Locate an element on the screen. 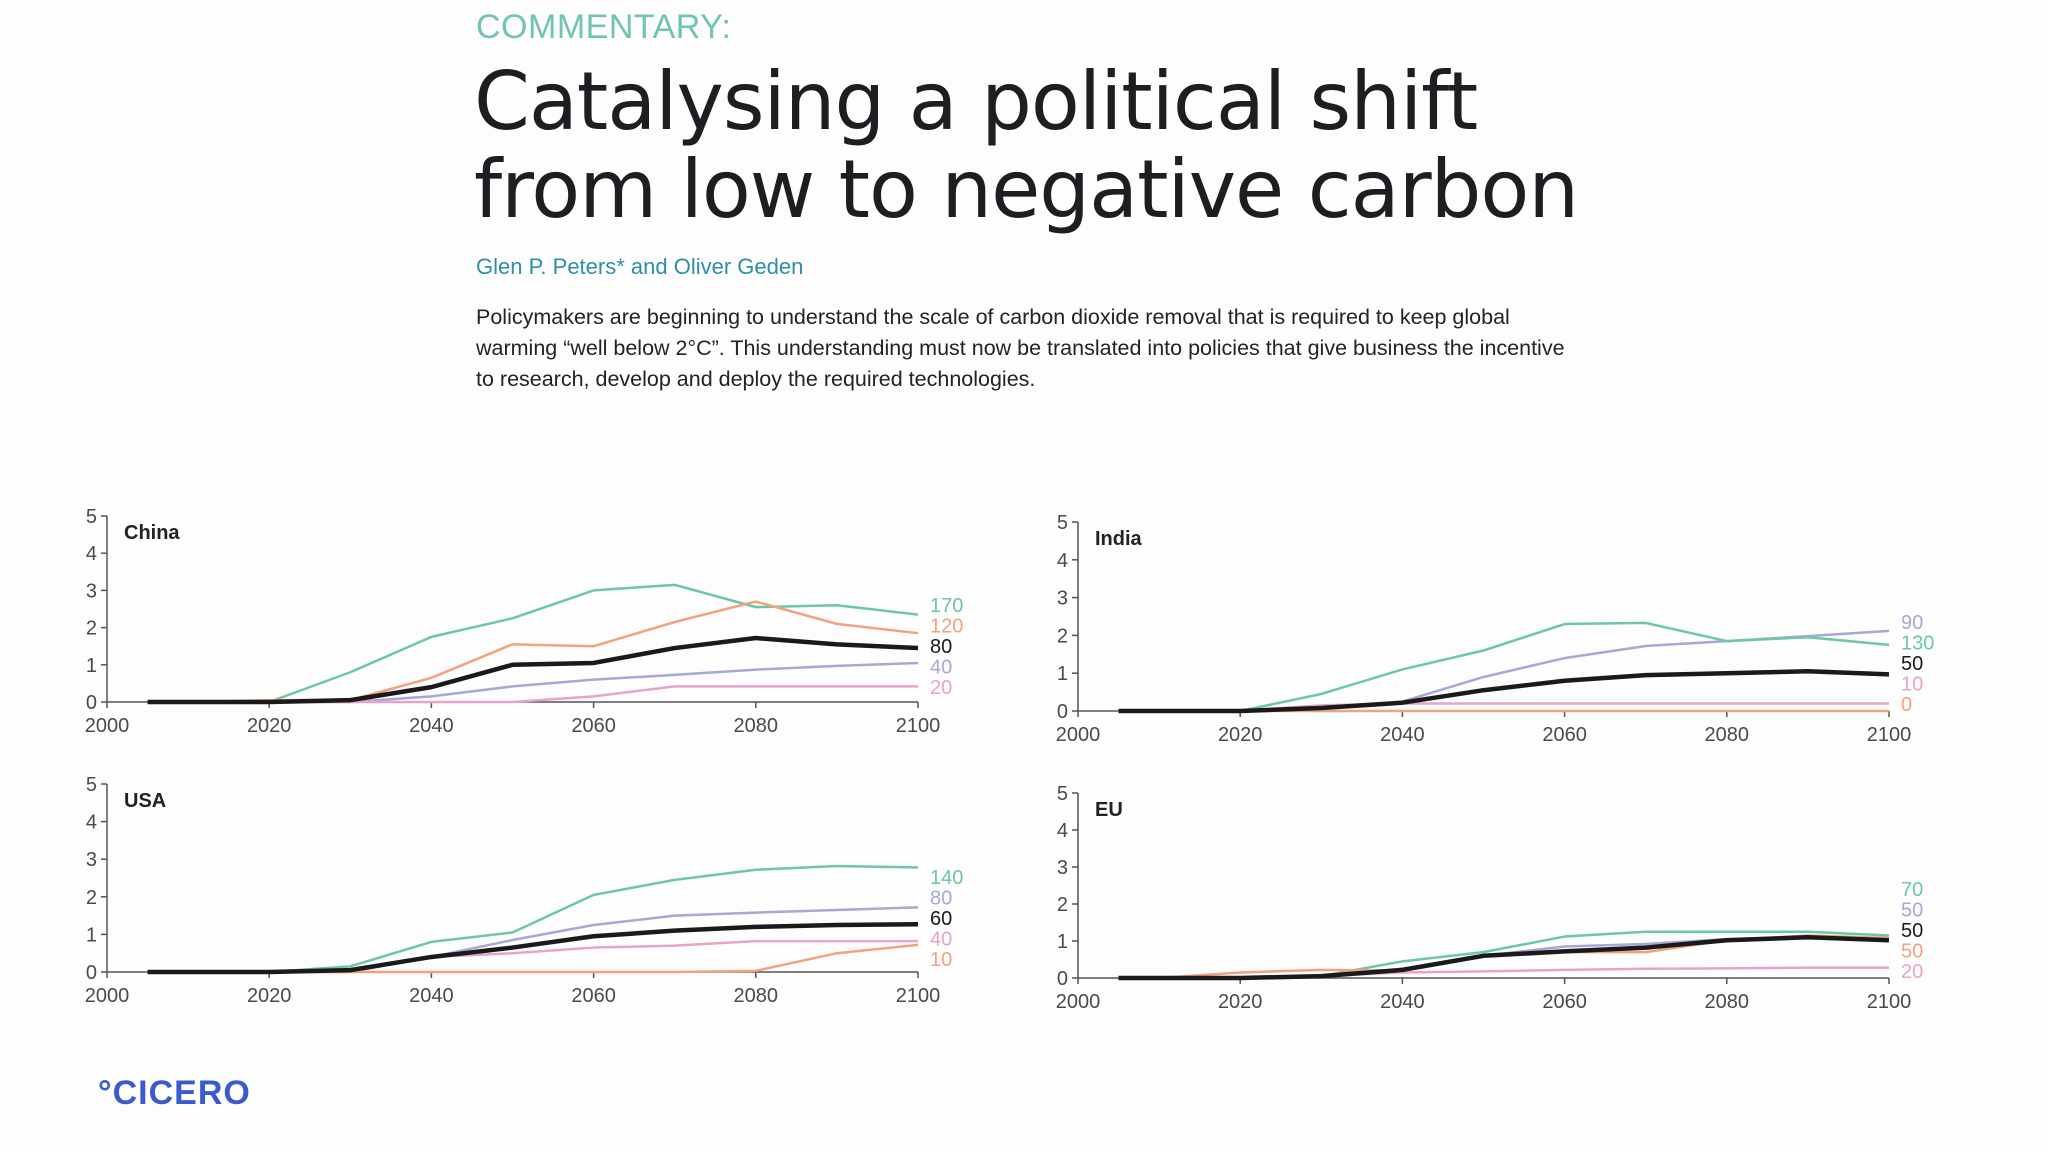  series-end-label: 0 is located at coordinates (1906, 705).